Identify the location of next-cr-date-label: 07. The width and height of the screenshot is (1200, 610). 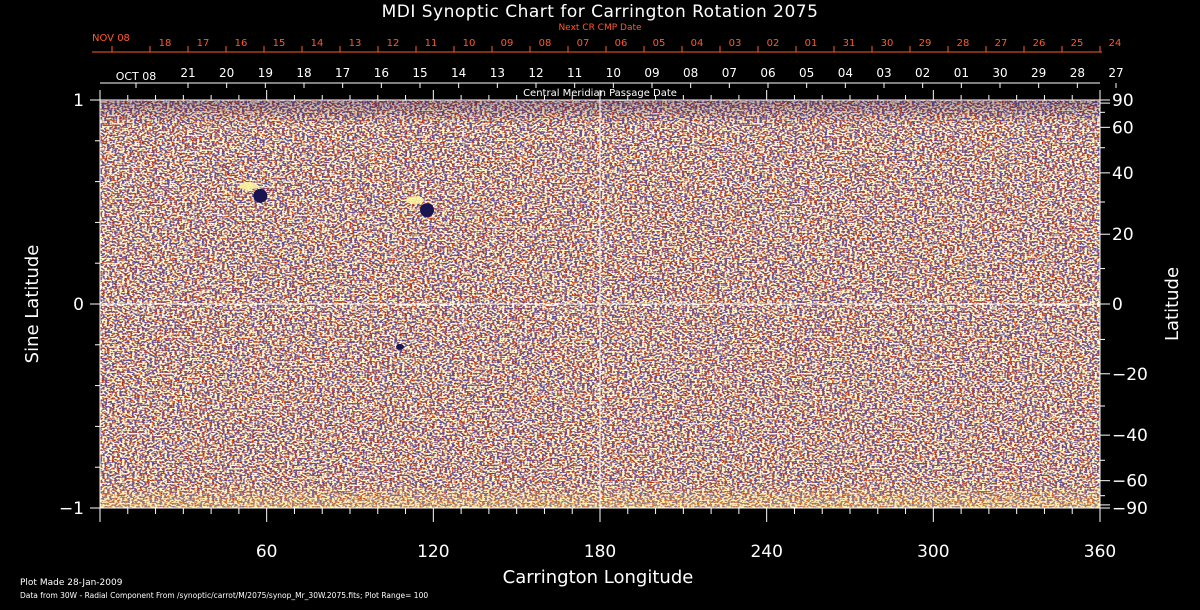
(583, 43).